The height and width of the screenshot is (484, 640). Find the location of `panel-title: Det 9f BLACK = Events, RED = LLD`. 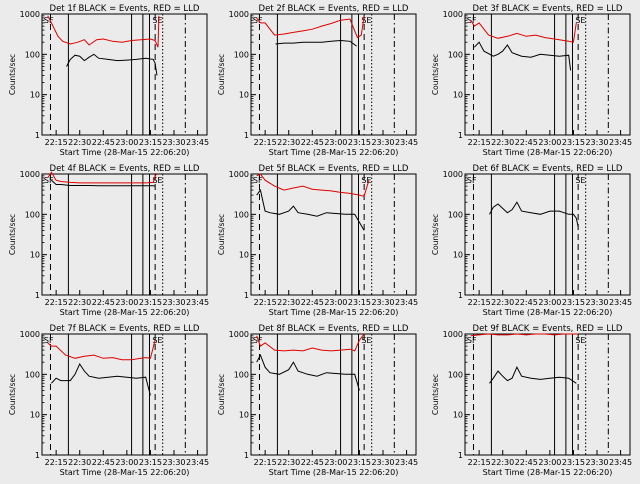

panel-title: Det 9f BLACK = Events, RED = LLD is located at coordinates (548, 329).